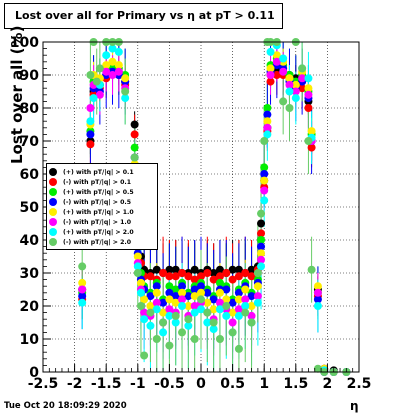 The height and width of the screenshot is (414, 400). What do you see at coordinates (30, 142) in the screenshot?
I see `y-tick-label: 70` at bounding box center [30, 142].